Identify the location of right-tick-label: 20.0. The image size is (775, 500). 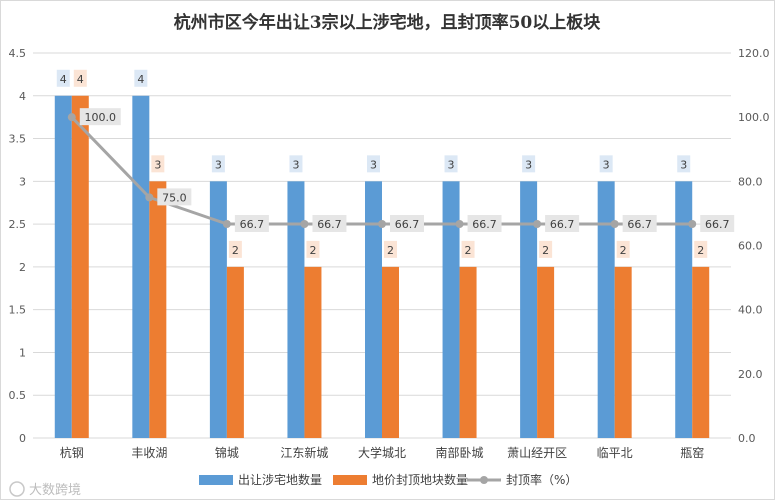
(750, 374).